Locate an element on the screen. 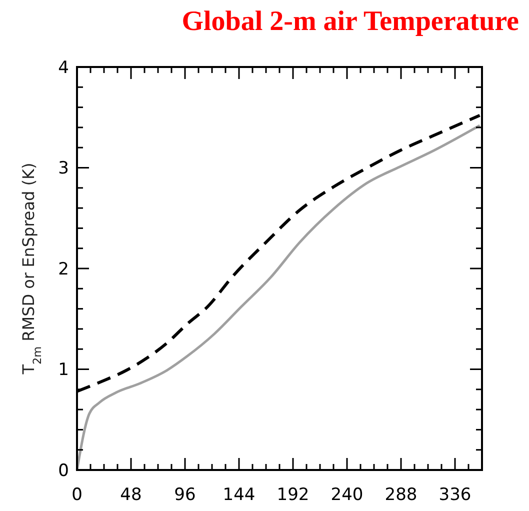 This screenshot has height=511, width=529. x-tick-label: 336 is located at coordinates (455, 495).